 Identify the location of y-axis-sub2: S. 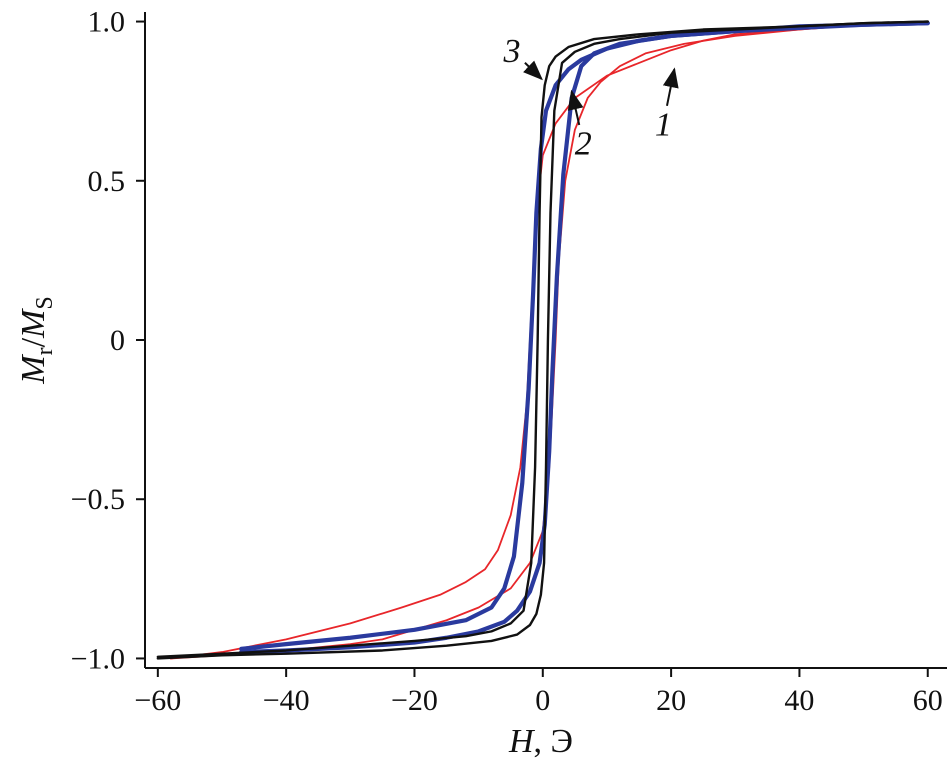
(45, 302).